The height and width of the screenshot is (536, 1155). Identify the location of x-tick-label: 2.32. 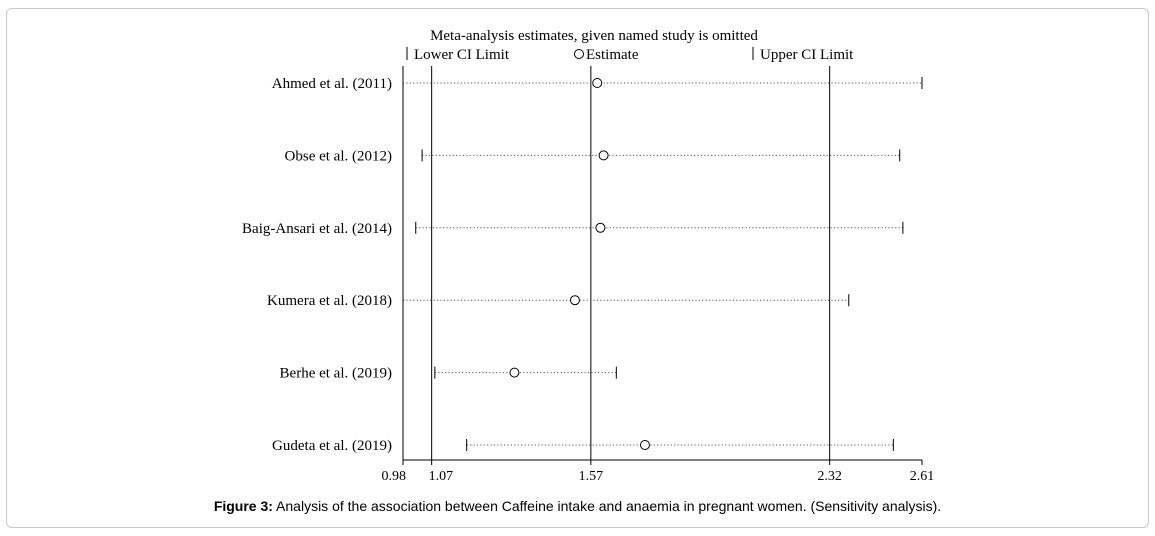
(829, 476).